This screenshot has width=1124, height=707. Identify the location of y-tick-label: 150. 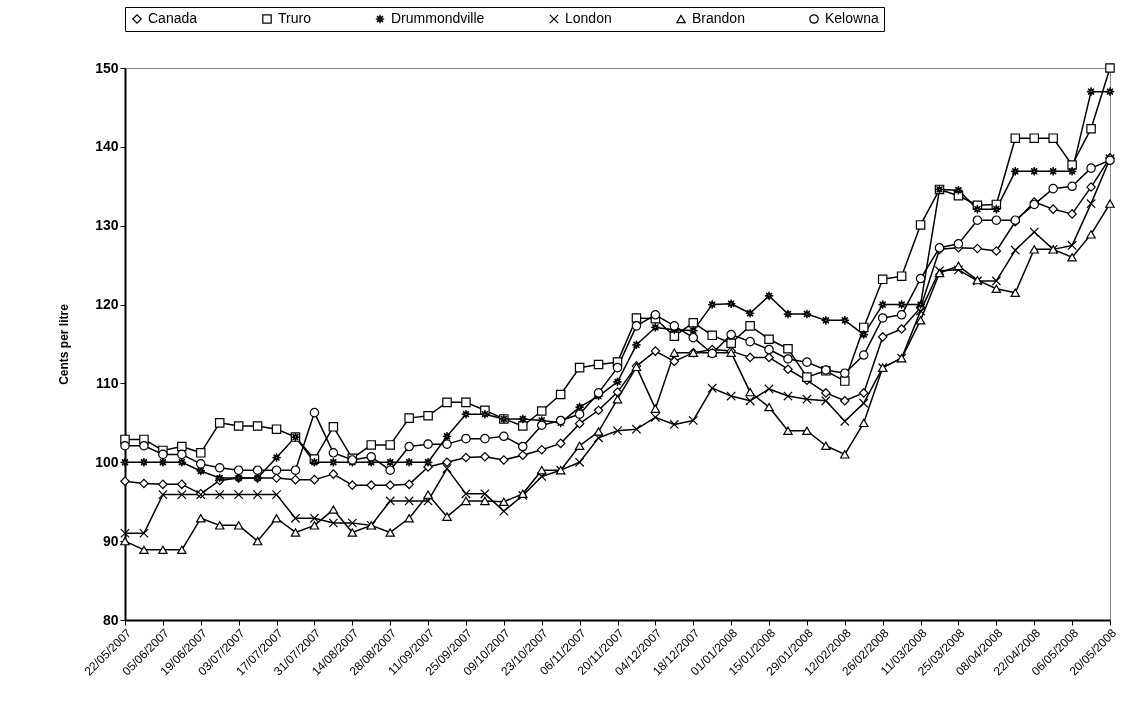
(107, 67).